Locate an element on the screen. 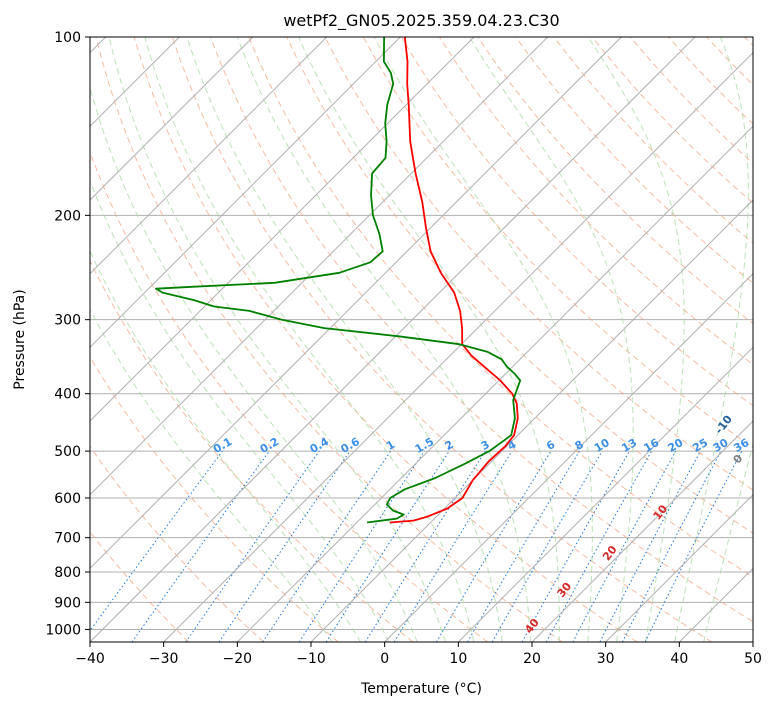 This screenshot has height=708, width=775. y-tick-label: 600 is located at coordinates (67, 499).